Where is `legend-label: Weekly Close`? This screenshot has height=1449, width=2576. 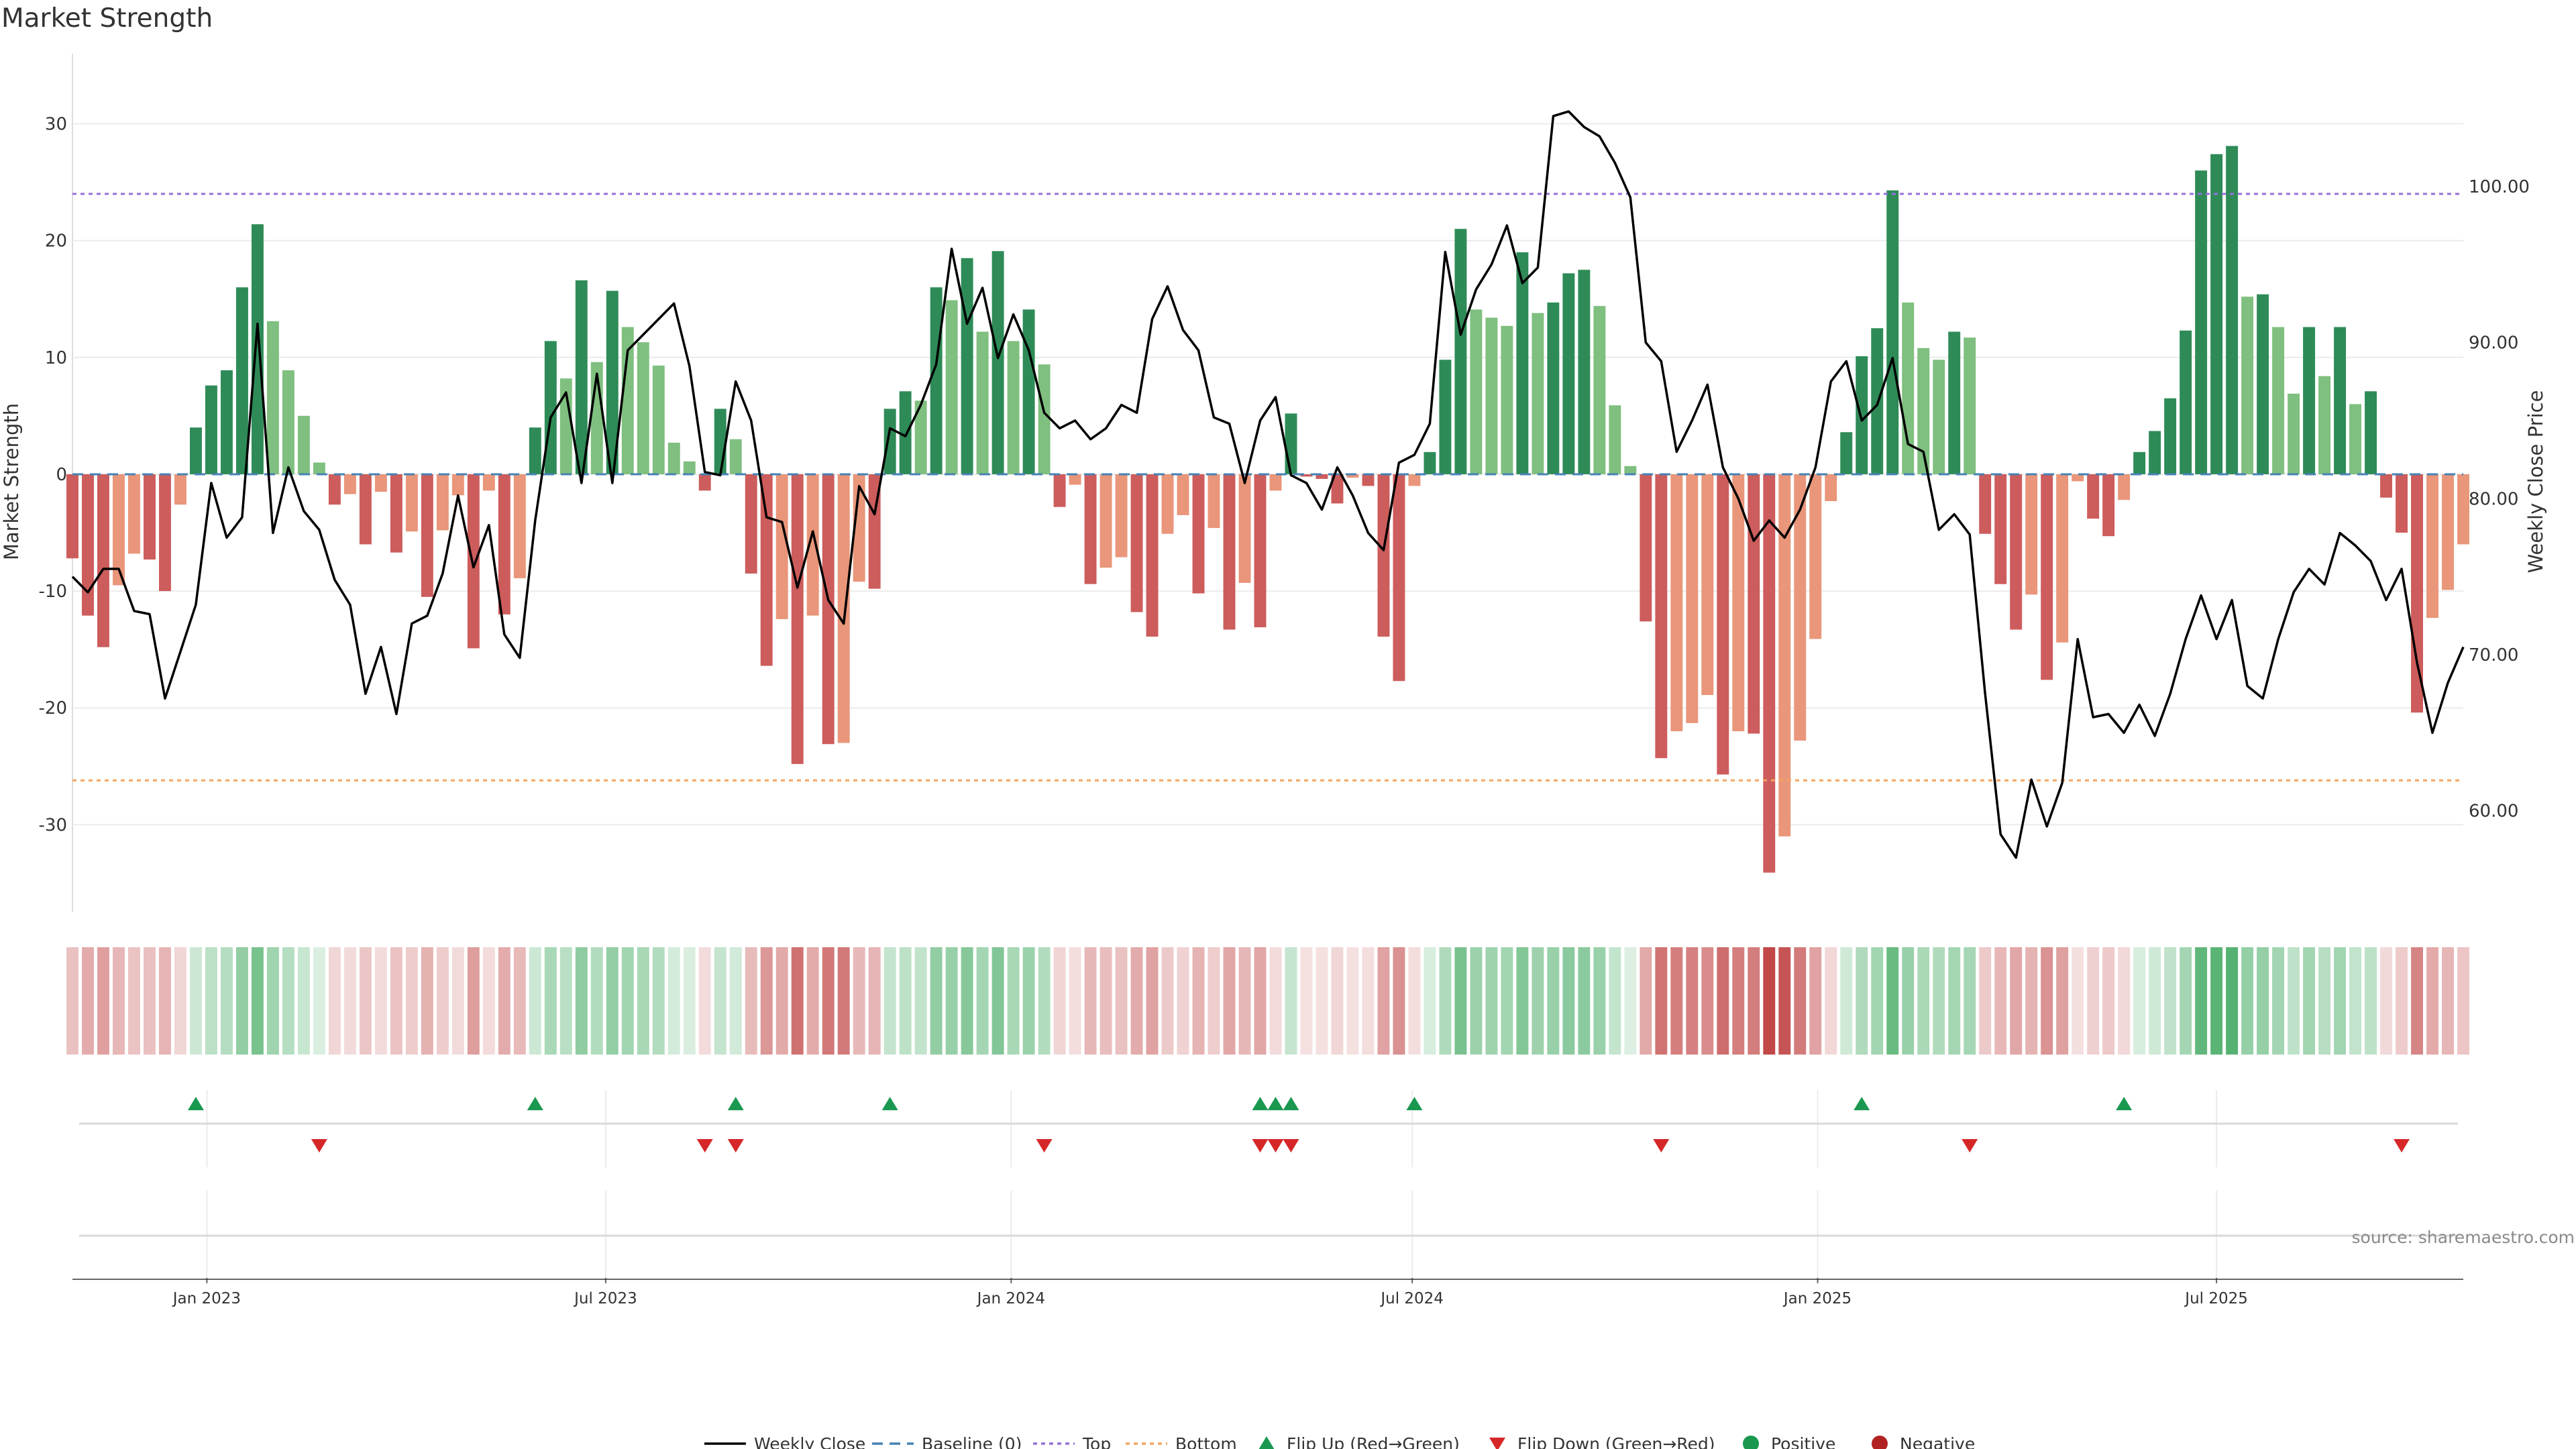 legend-label: Weekly Close is located at coordinates (809, 1441).